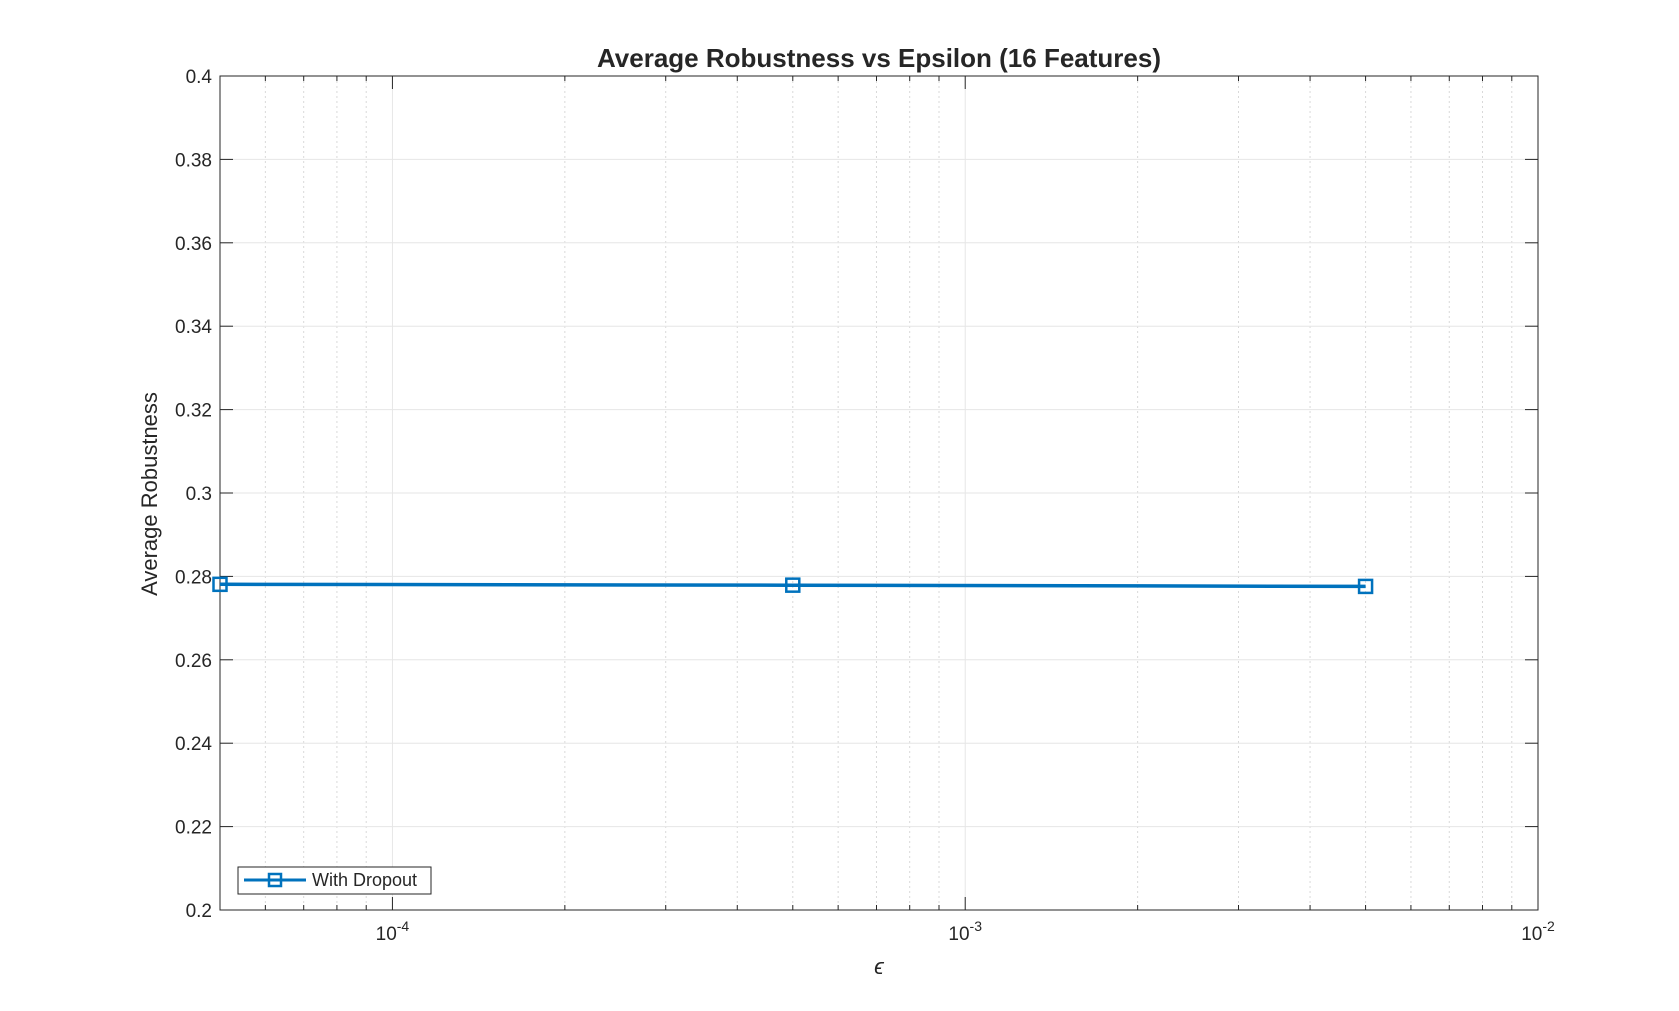 This screenshot has height=1011, width=1679. Describe the element at coordinates (364, 880) in the screenshot. I see `legend-label: With Dropout` at that location.